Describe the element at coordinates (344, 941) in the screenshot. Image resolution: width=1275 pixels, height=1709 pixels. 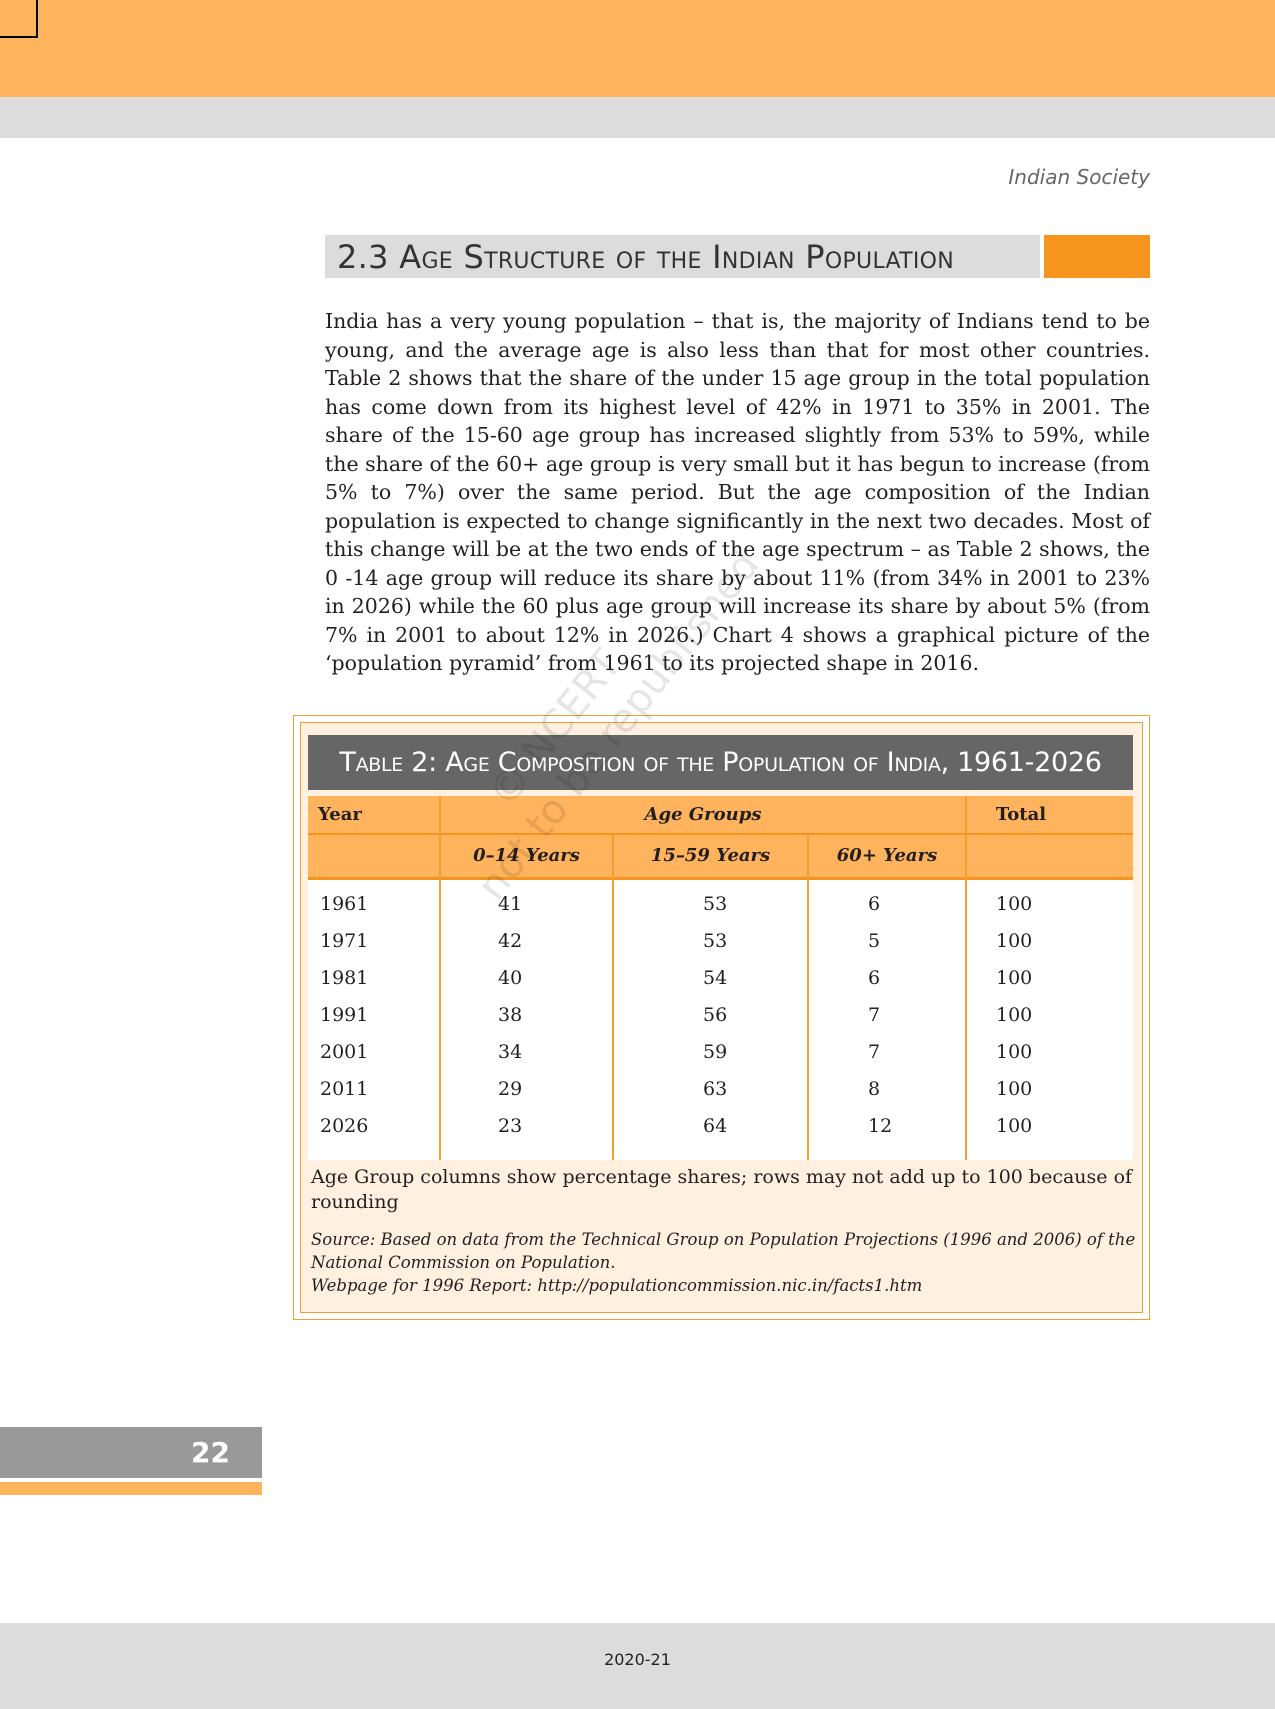
I see `cell-year: 1971` at that location.